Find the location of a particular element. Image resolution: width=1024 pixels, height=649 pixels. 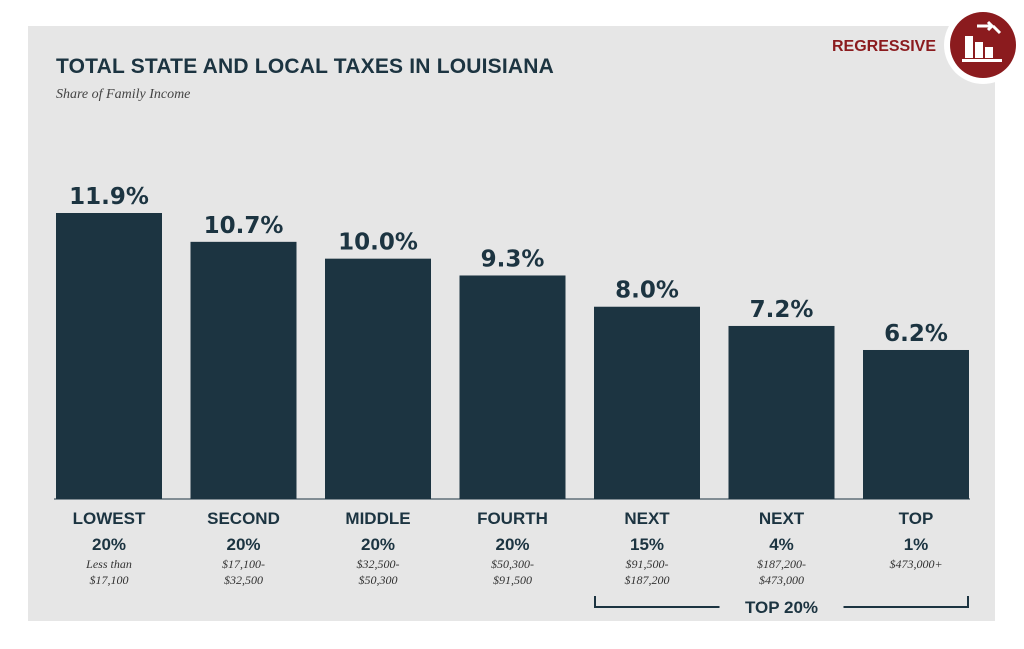

category-label: 4% is located at coordinates (781, 544).